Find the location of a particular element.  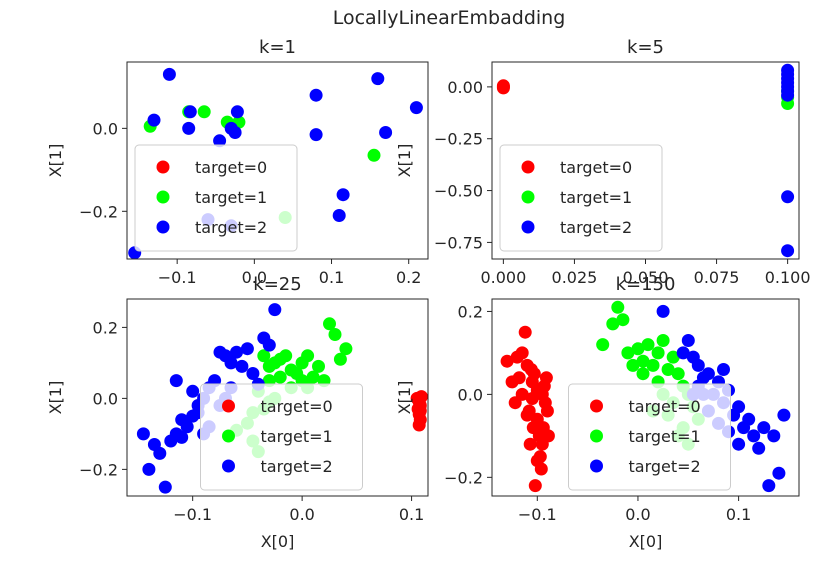

subplot-title: k=25 is located at coordinates (277, 284).